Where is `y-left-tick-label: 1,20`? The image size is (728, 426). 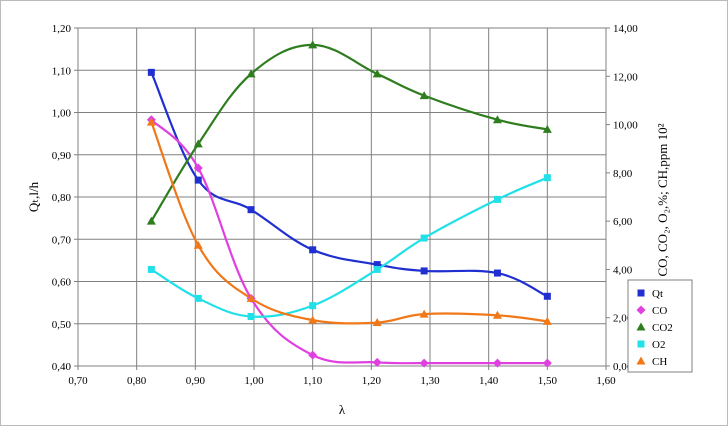
y-left-tick-label: 1,20 is located at coordinates (62, 29).